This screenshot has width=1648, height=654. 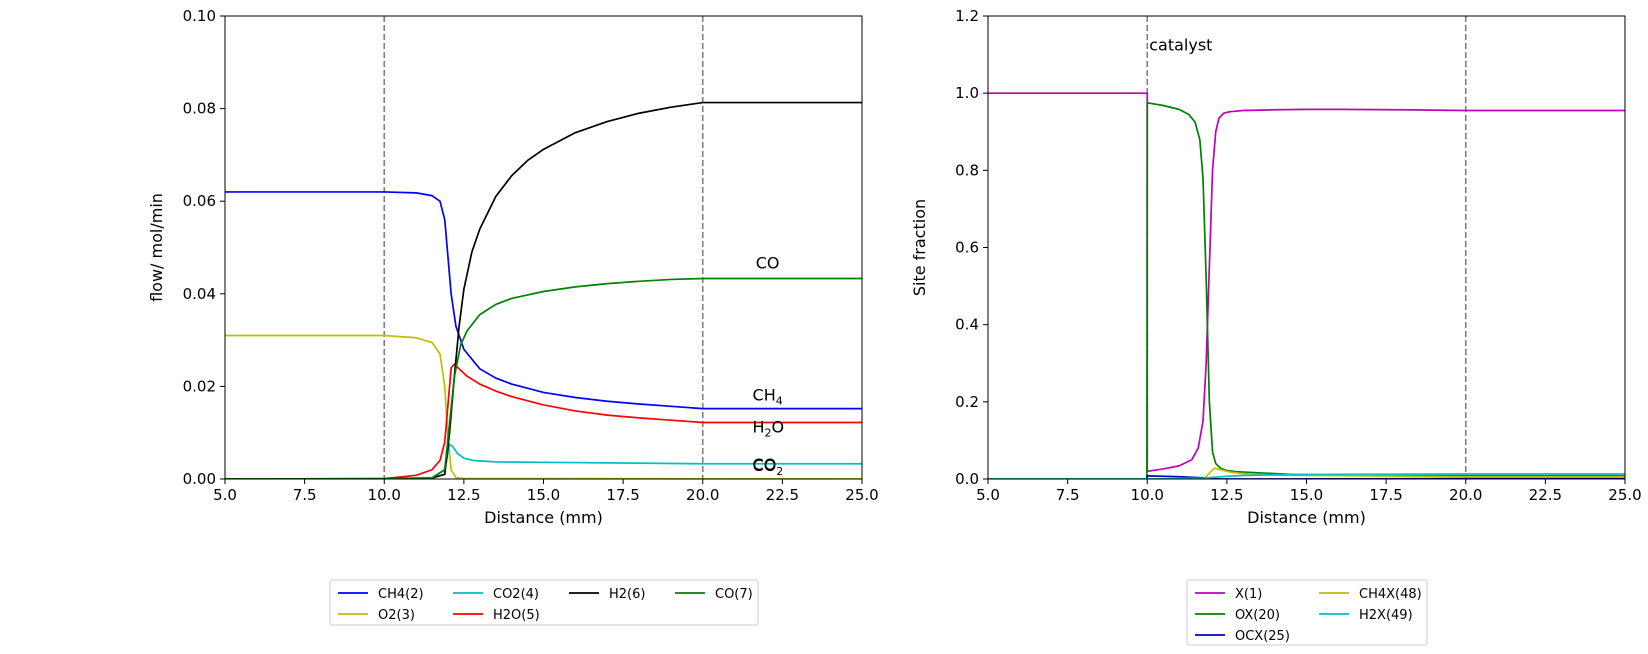 What do you see at coordinates (769, 429) in the screenshot?
I see `annotation-h2o: H2O` at bounding box center [769, 429].